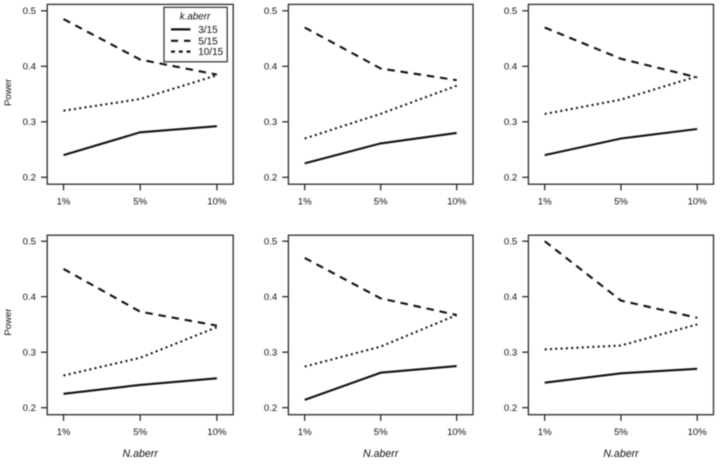  Describe the element at coordinates (195, 16) in the screenshot. I see `svg-text: k.aberr` at that location.